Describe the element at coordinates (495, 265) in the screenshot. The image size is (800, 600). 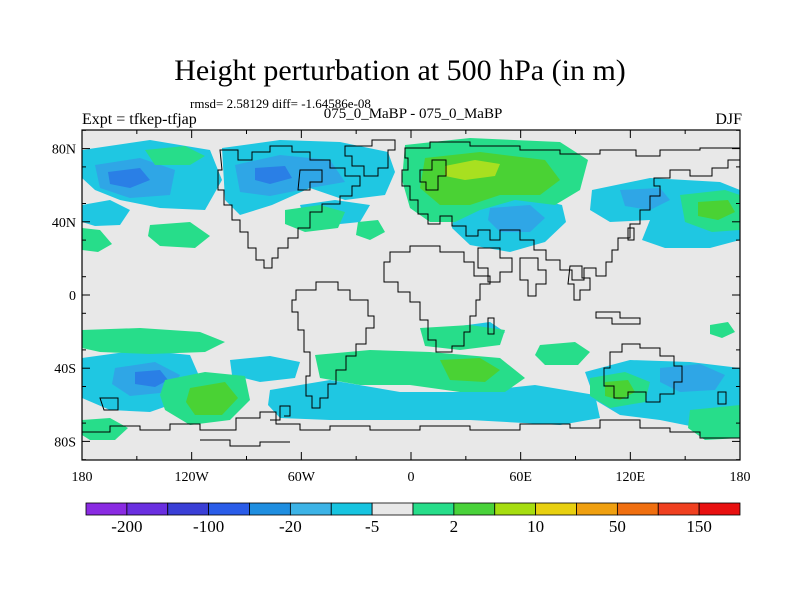
I see `outline-arabia` at that location.